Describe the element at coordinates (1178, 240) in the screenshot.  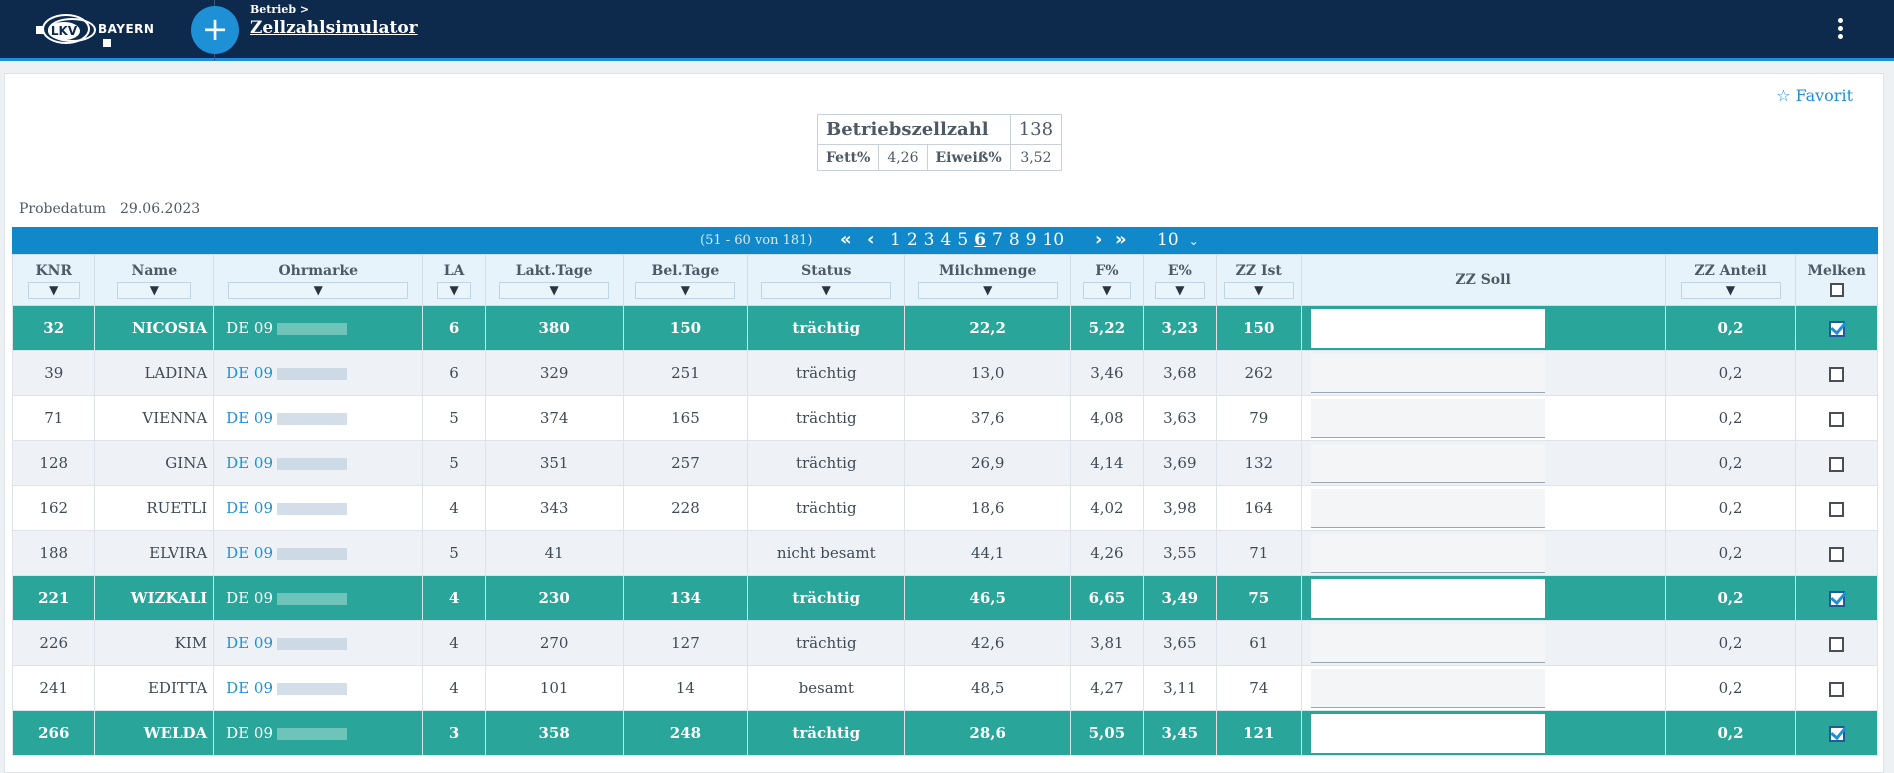
I see `page-size-select: 10 ⌄` at that location.